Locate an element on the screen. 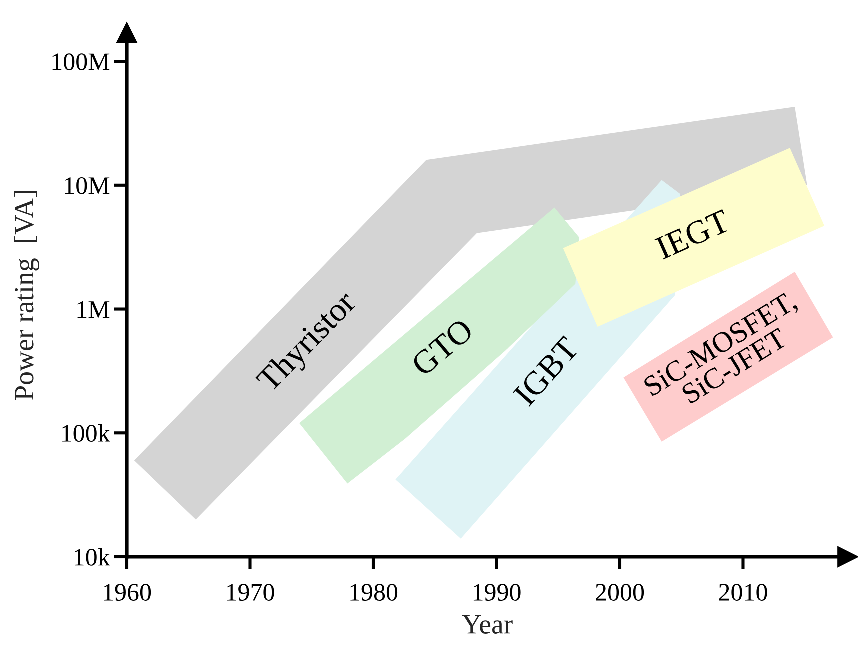 Image resolution: width=858 pixels, height=646 pixels. y-axis-title: Power rating [VA] is located at coordinates (27, 295).